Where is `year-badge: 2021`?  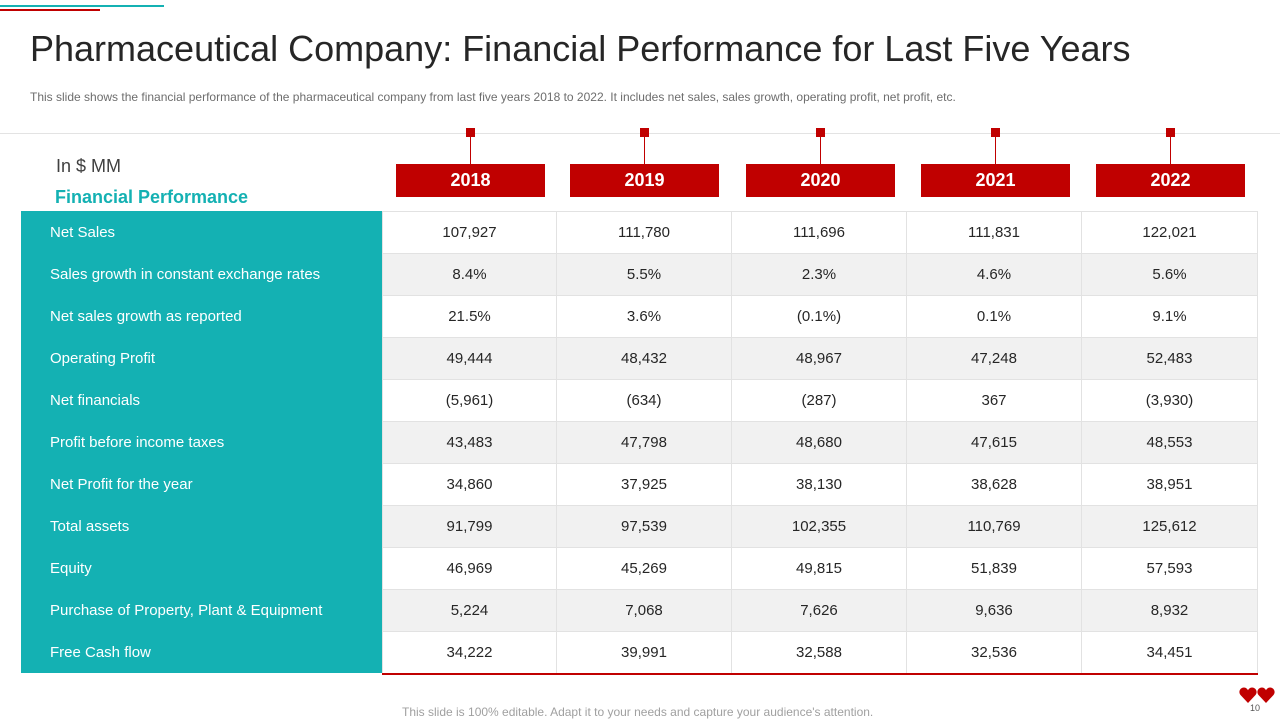
year-badge: 2021 is located at coordinates (995, 180).